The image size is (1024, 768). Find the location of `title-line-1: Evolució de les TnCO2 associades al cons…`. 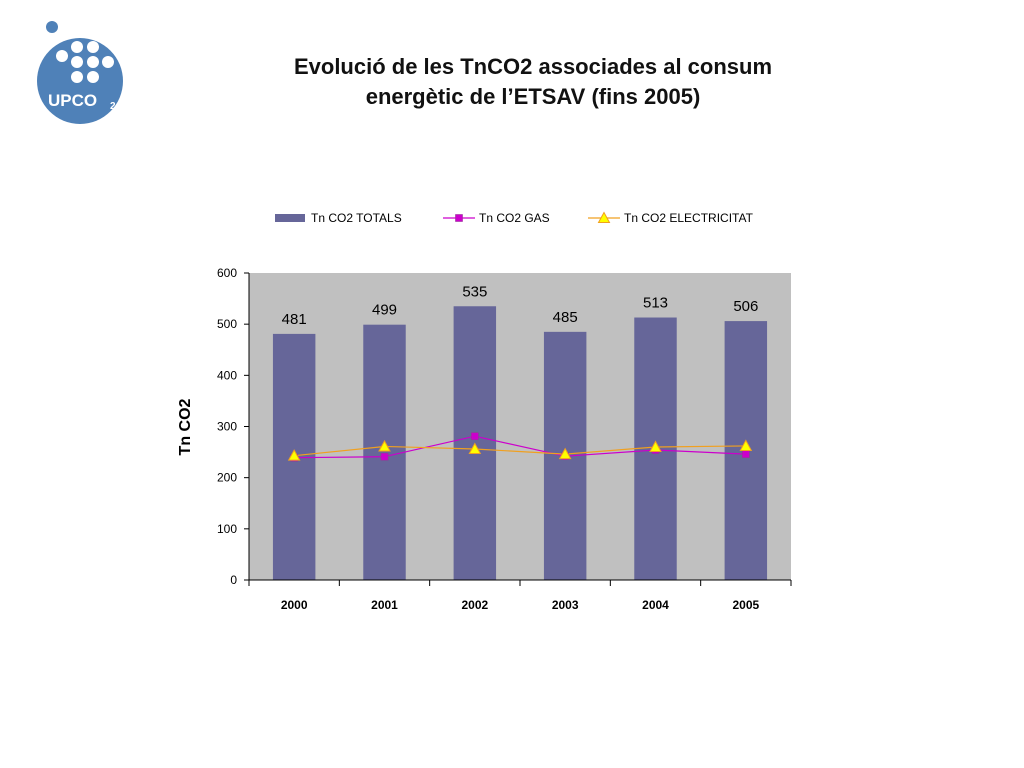

title-line-1: Evolució de les TnCO2 associades al cons… is located at coordinates (533, 66).